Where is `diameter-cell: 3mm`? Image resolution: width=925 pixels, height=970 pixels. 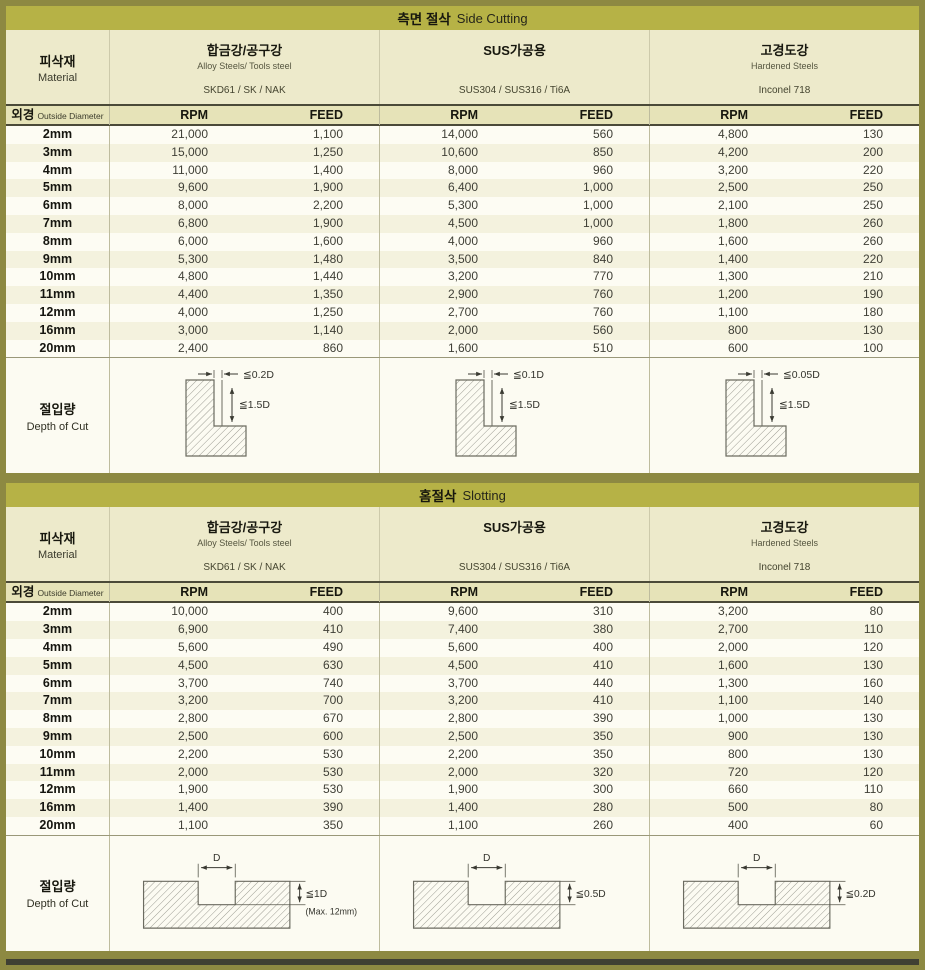
diameter-cell: 3mm is located at coordinates (57, 629).